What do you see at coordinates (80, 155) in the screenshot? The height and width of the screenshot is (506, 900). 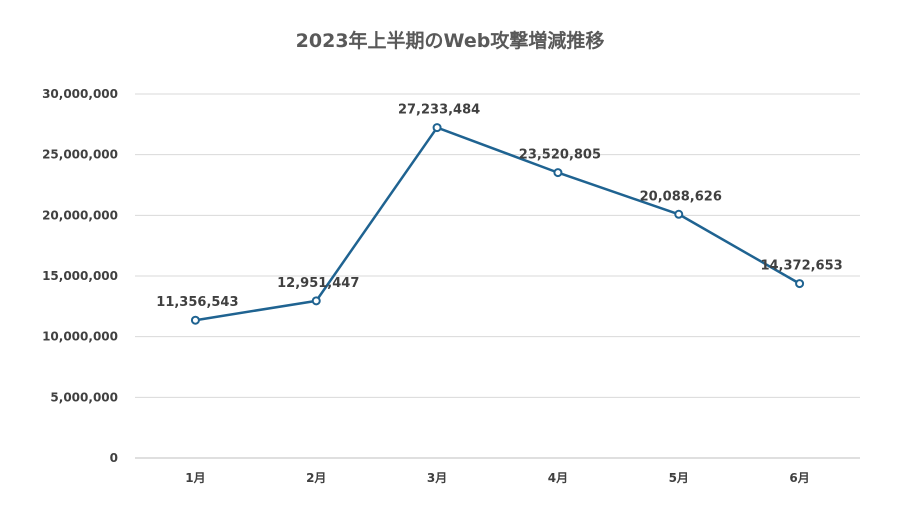 I see `y-tick-label: 25,000,000` at bounding box center [80, 155].